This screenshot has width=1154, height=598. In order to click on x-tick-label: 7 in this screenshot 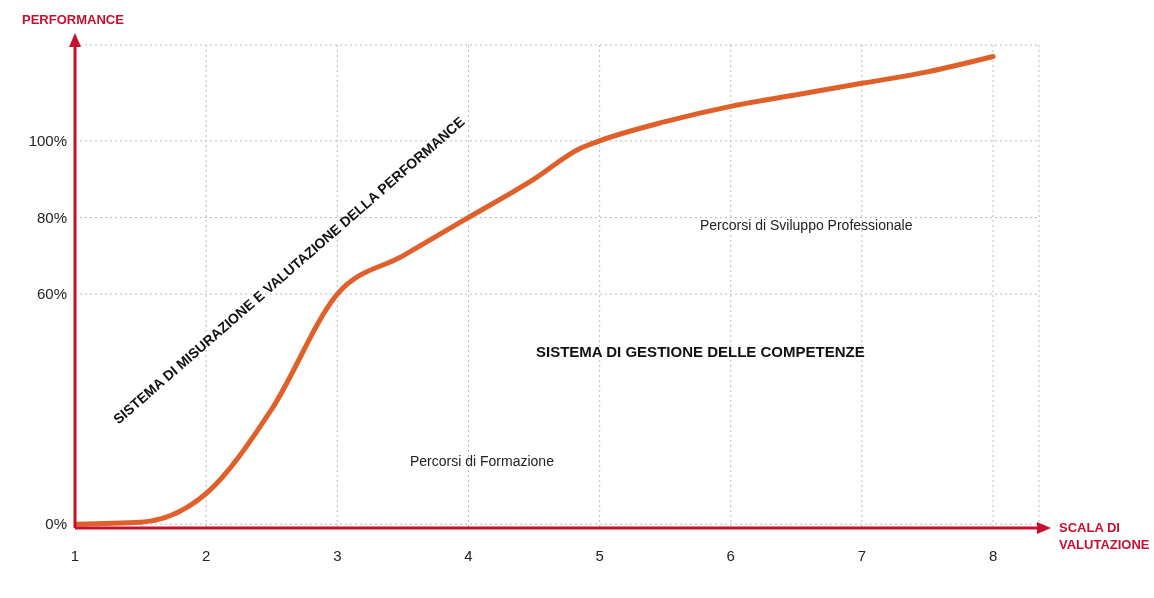, I will do `click(862, 555)`.